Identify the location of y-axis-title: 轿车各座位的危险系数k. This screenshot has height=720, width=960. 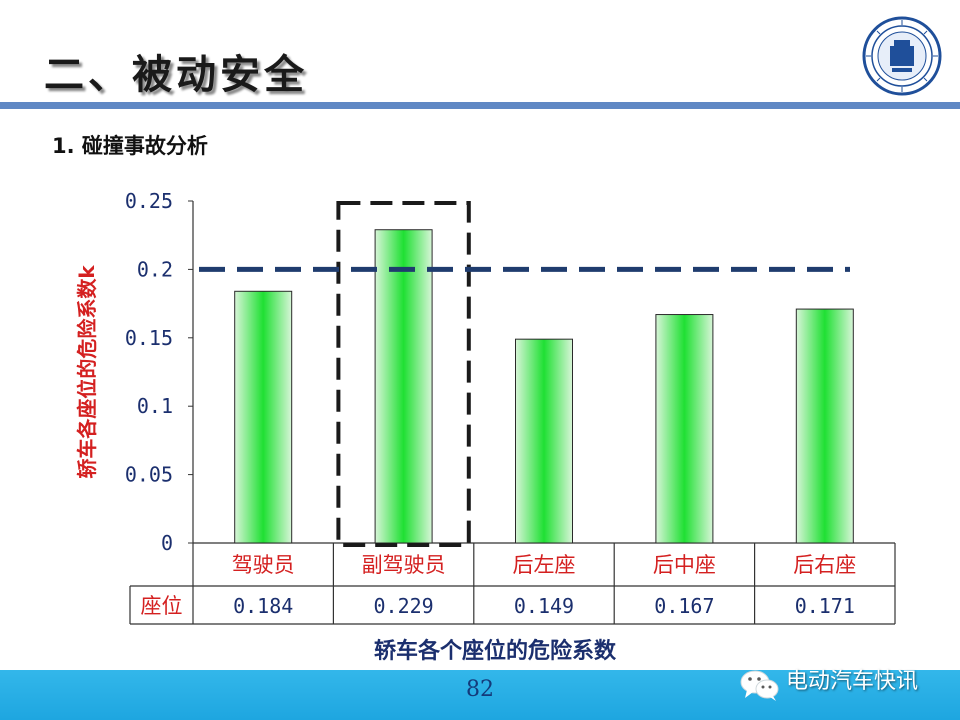
(87, 372).